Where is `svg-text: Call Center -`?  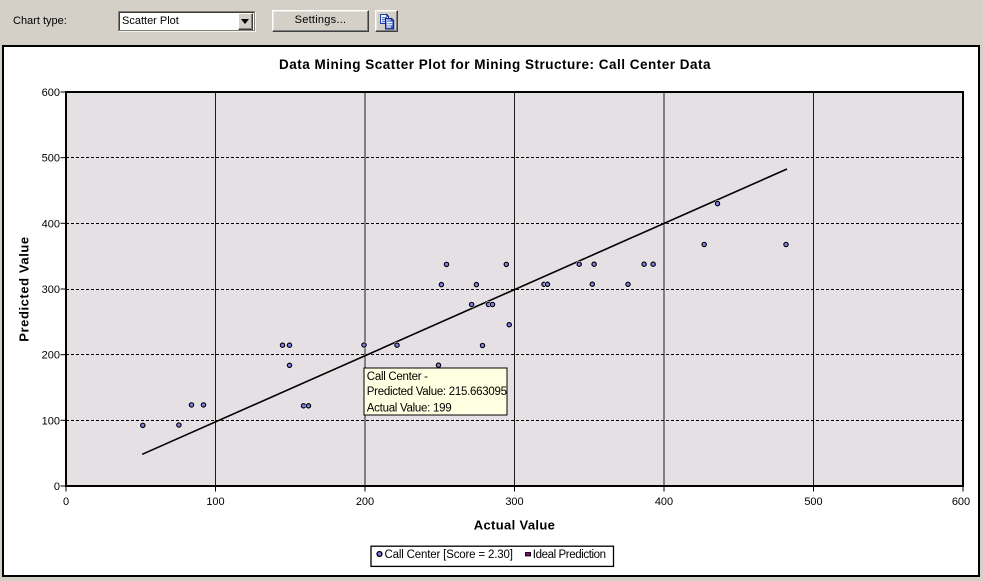 svg-text: Call Center - is located at coordinates (397, 377).